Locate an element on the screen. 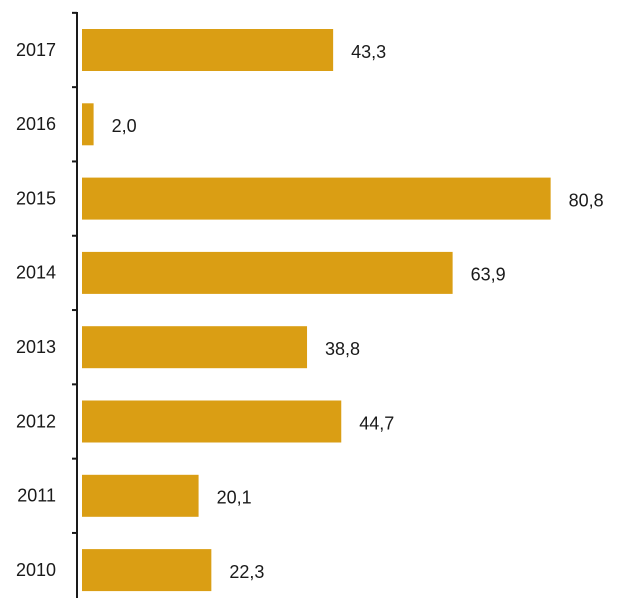  y-tick-label-2017: 2017 is located at coordinates (36, 50).